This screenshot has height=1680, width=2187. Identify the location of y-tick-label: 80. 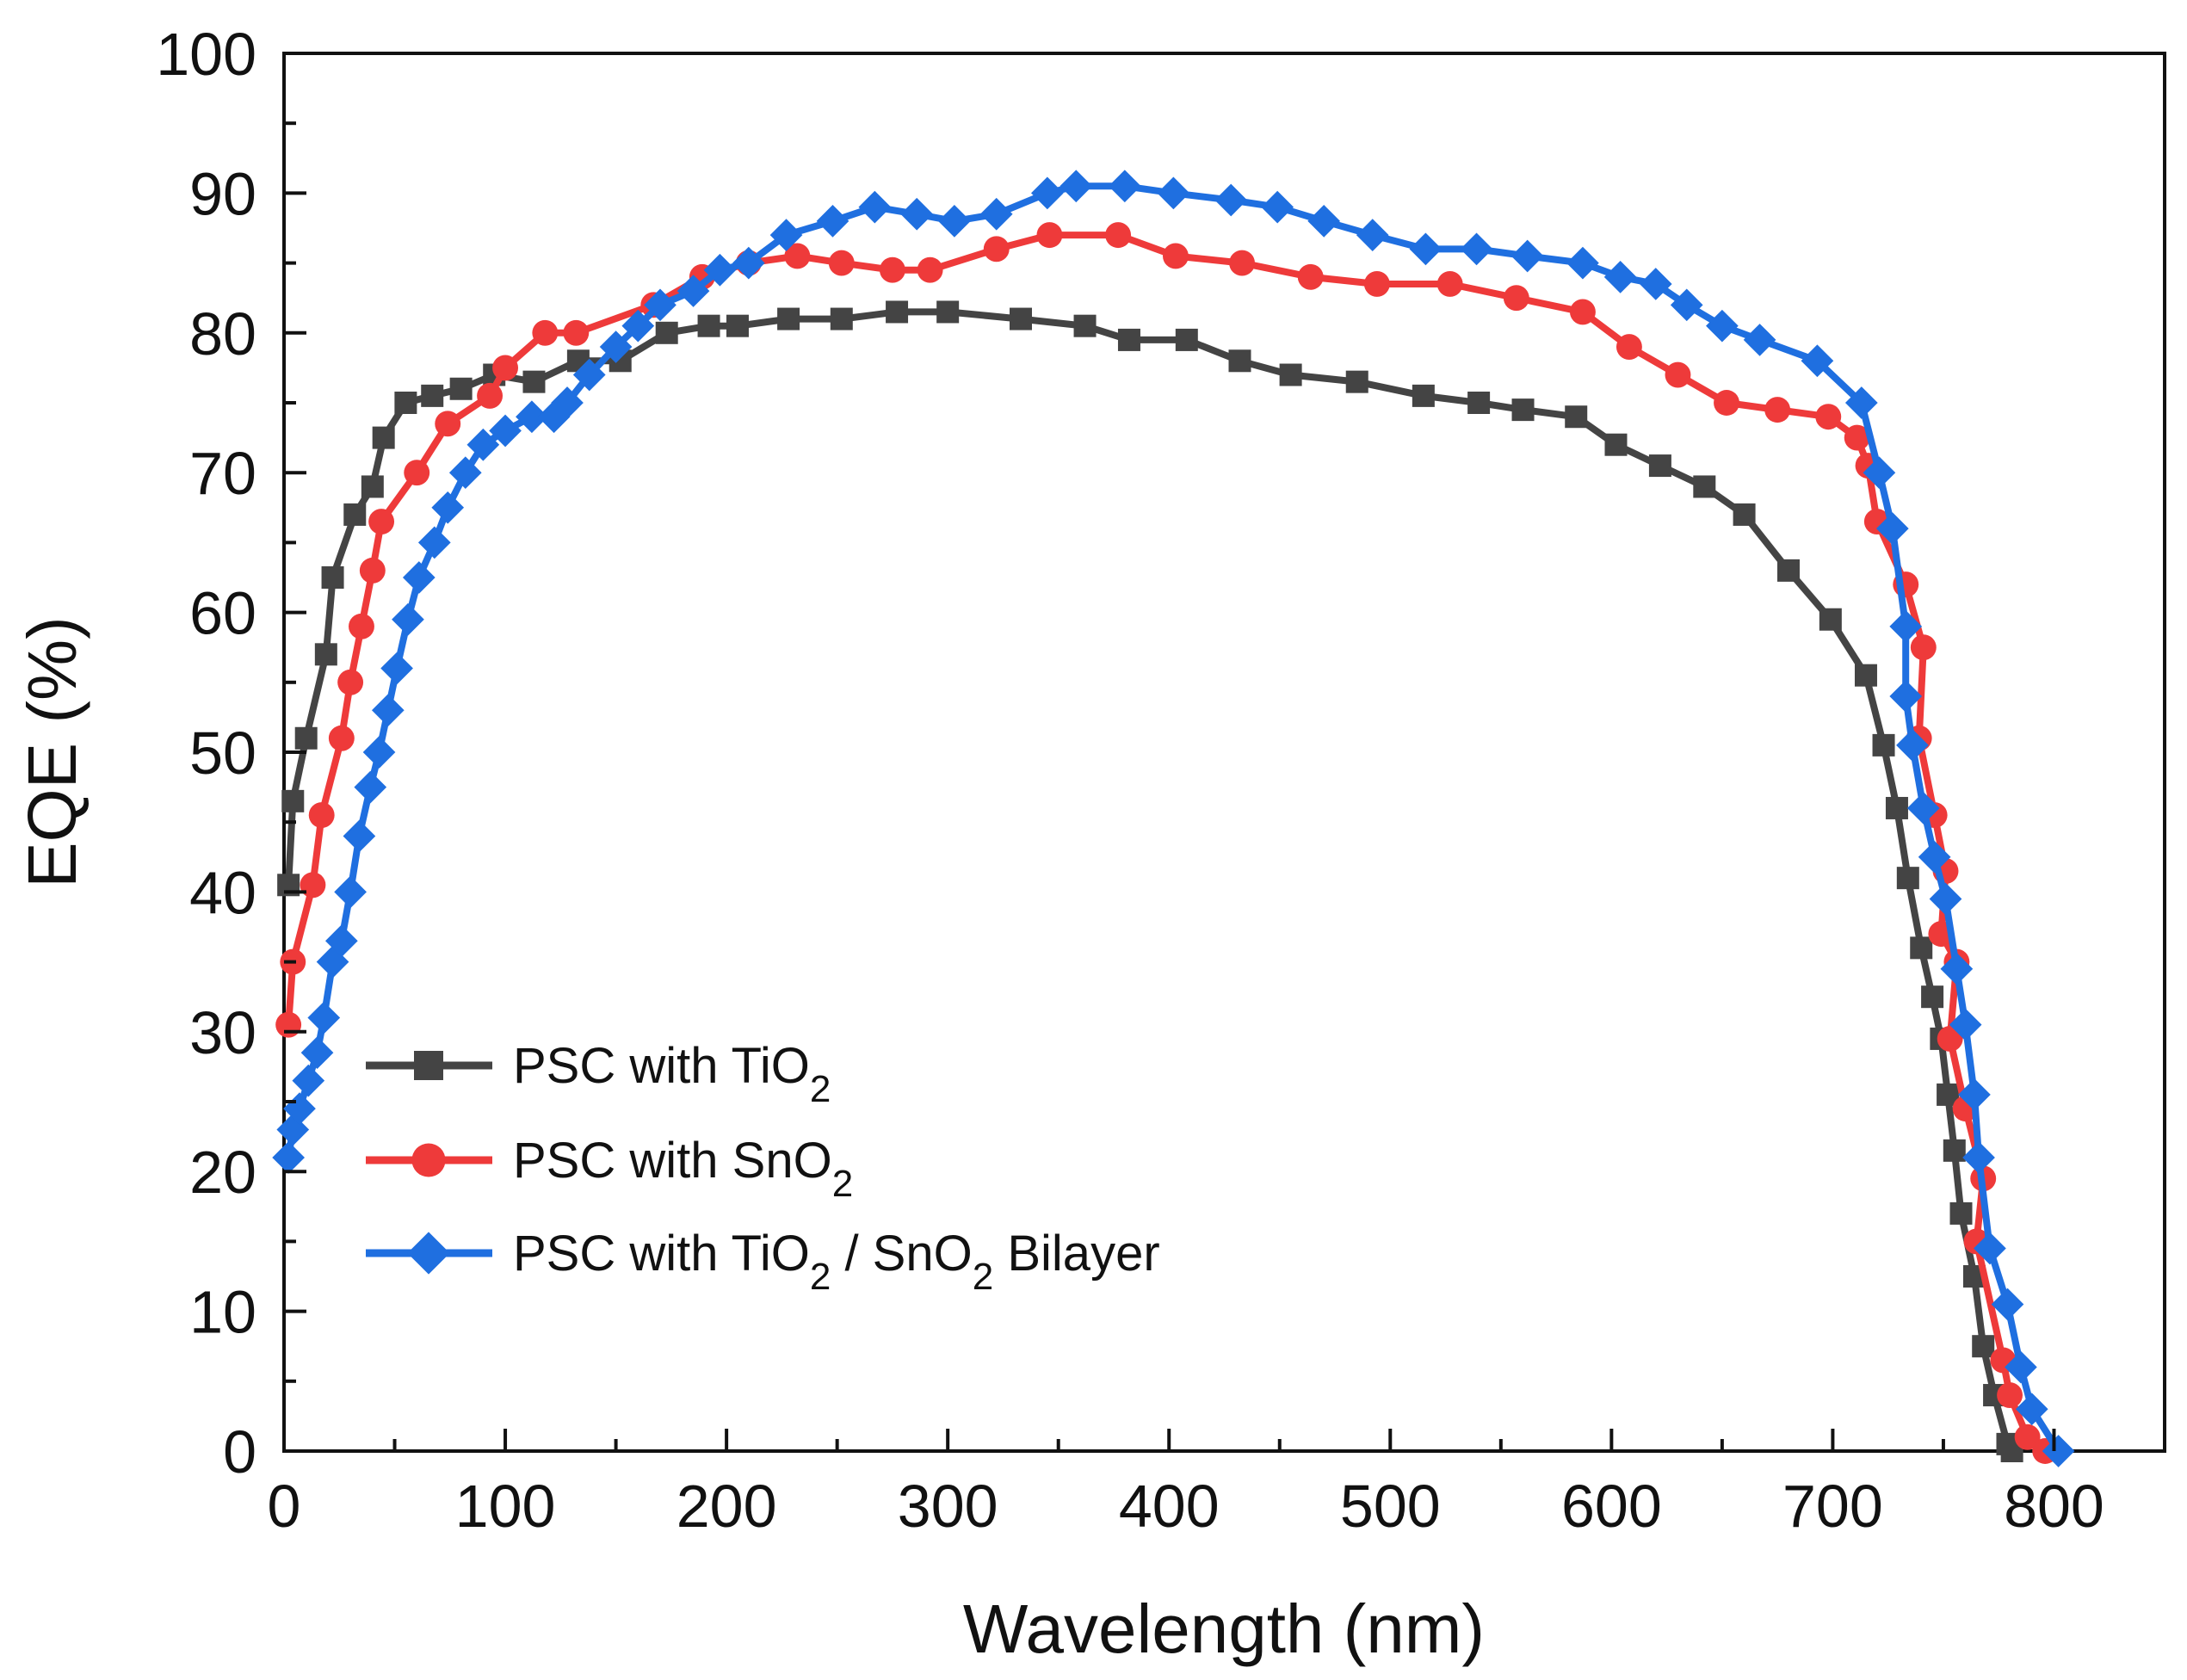
(222, 334).